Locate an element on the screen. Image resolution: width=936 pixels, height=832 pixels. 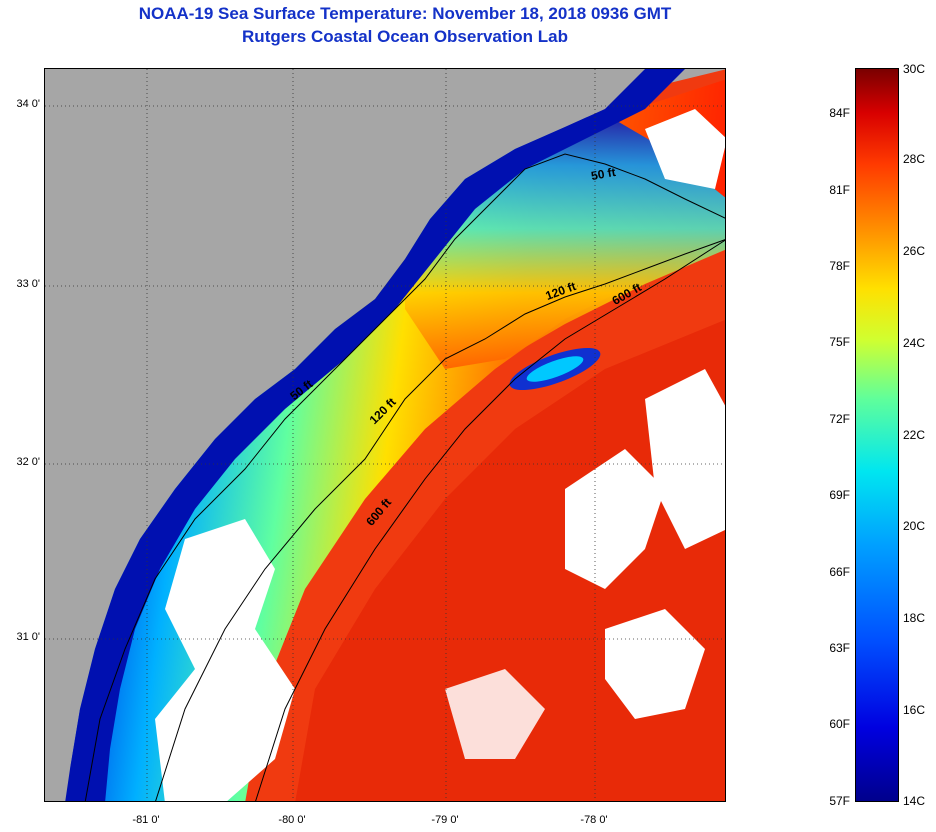
colorbar-f-60: 60F is located at coordinates (839, 724).